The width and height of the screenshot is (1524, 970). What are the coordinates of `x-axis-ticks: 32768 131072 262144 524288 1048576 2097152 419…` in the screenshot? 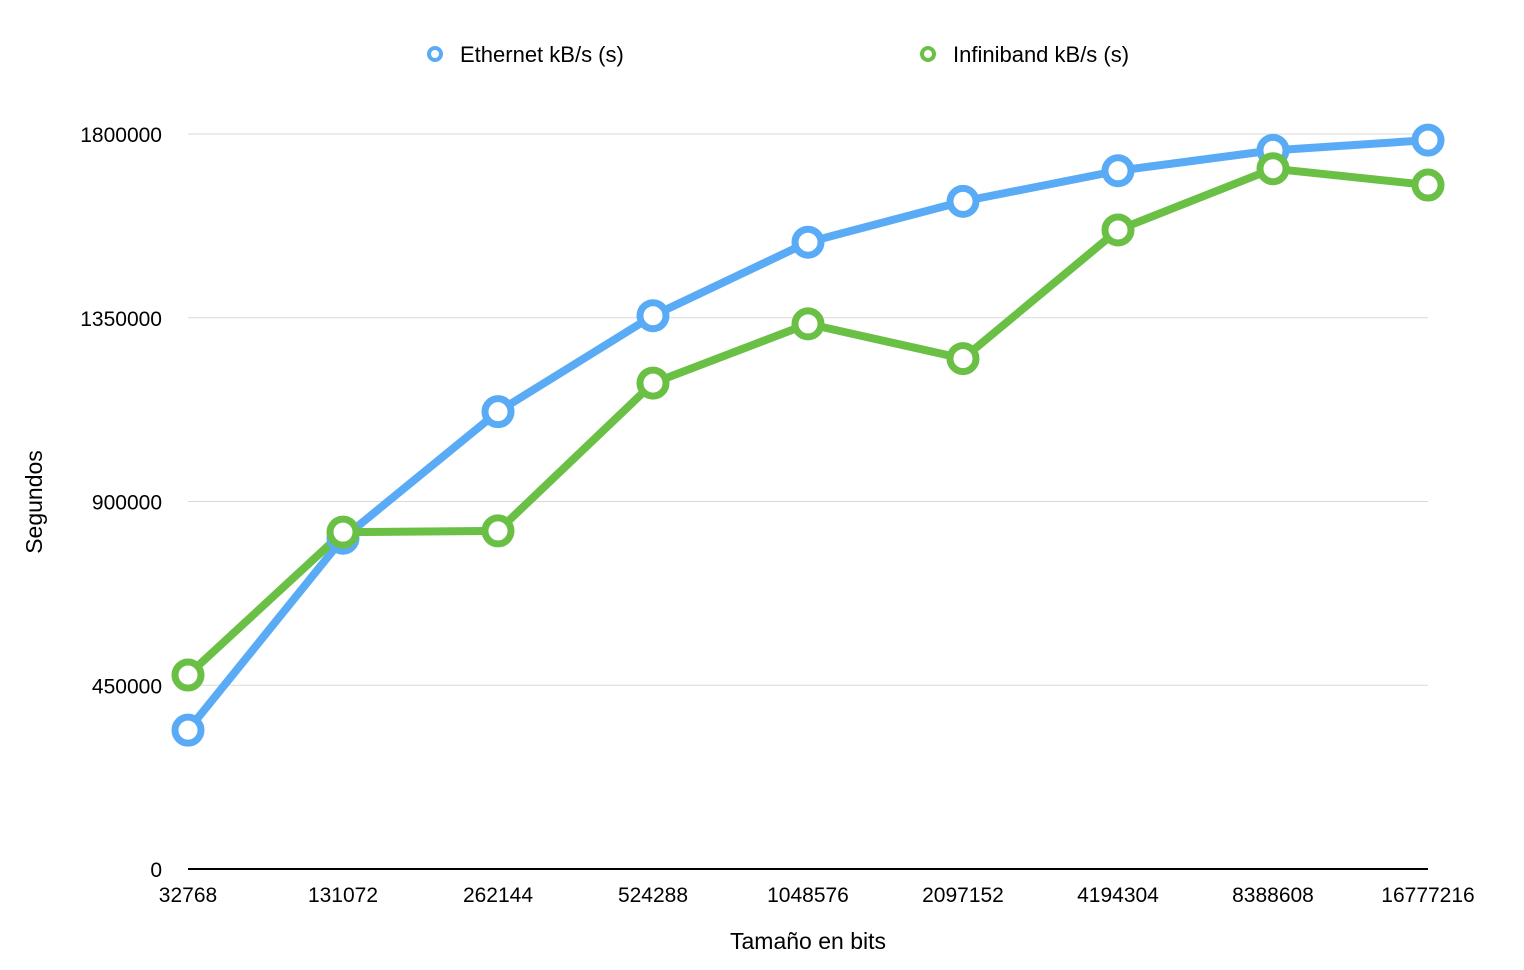 It's located at (817, 895).